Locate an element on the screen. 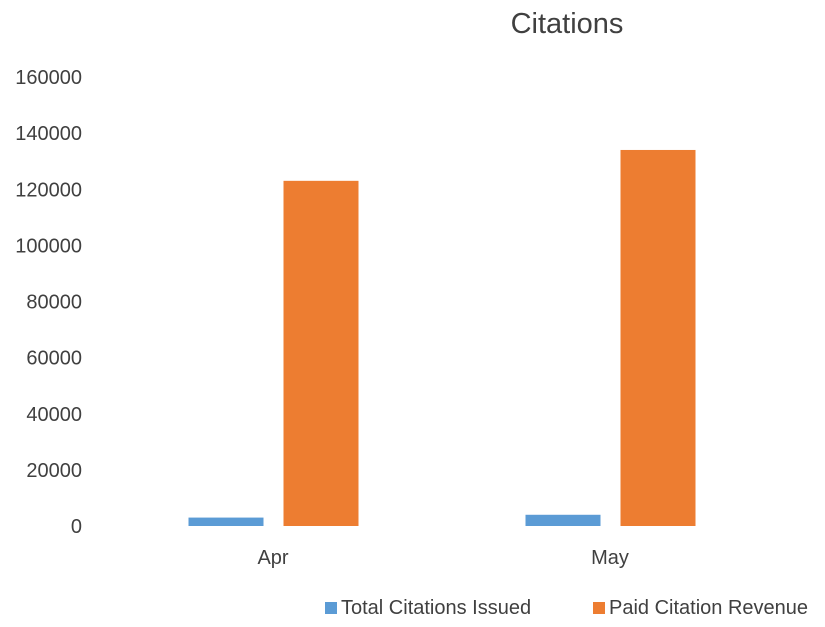 The image size is (825, 627). bar-total-citations-issued-may is located at coordinates (563, 520).